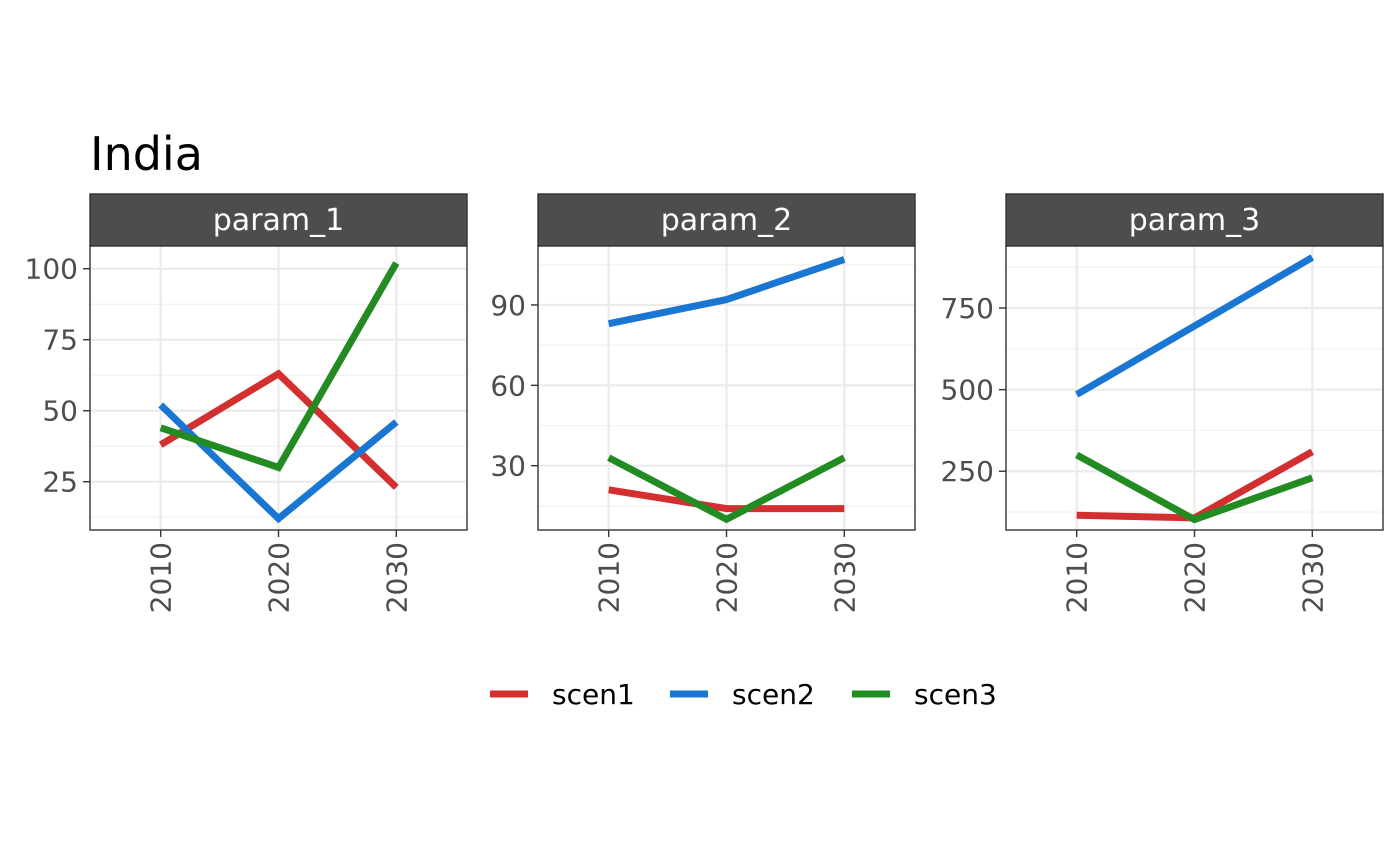  I want to click on y-tick-label: 500, so click(967, 390).